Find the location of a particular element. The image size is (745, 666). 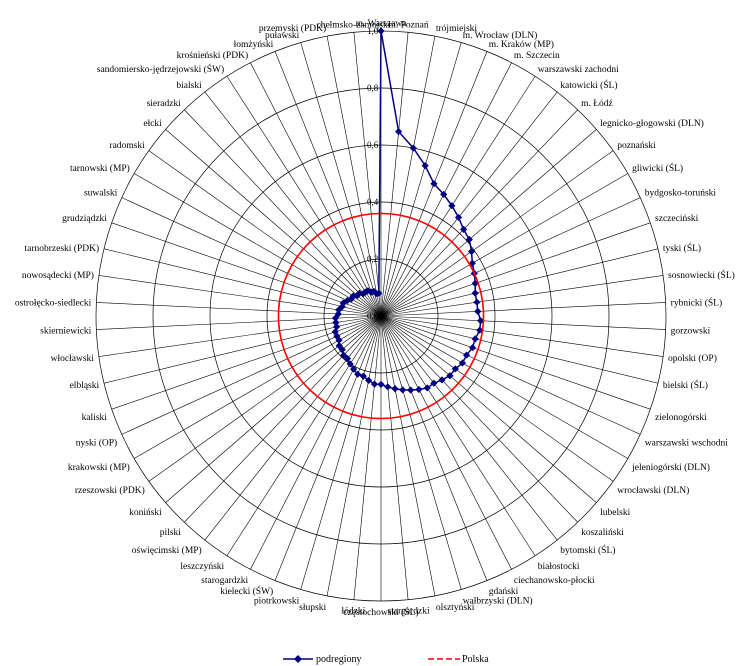

category-label: kaliski is located at coordinates (95, 418).